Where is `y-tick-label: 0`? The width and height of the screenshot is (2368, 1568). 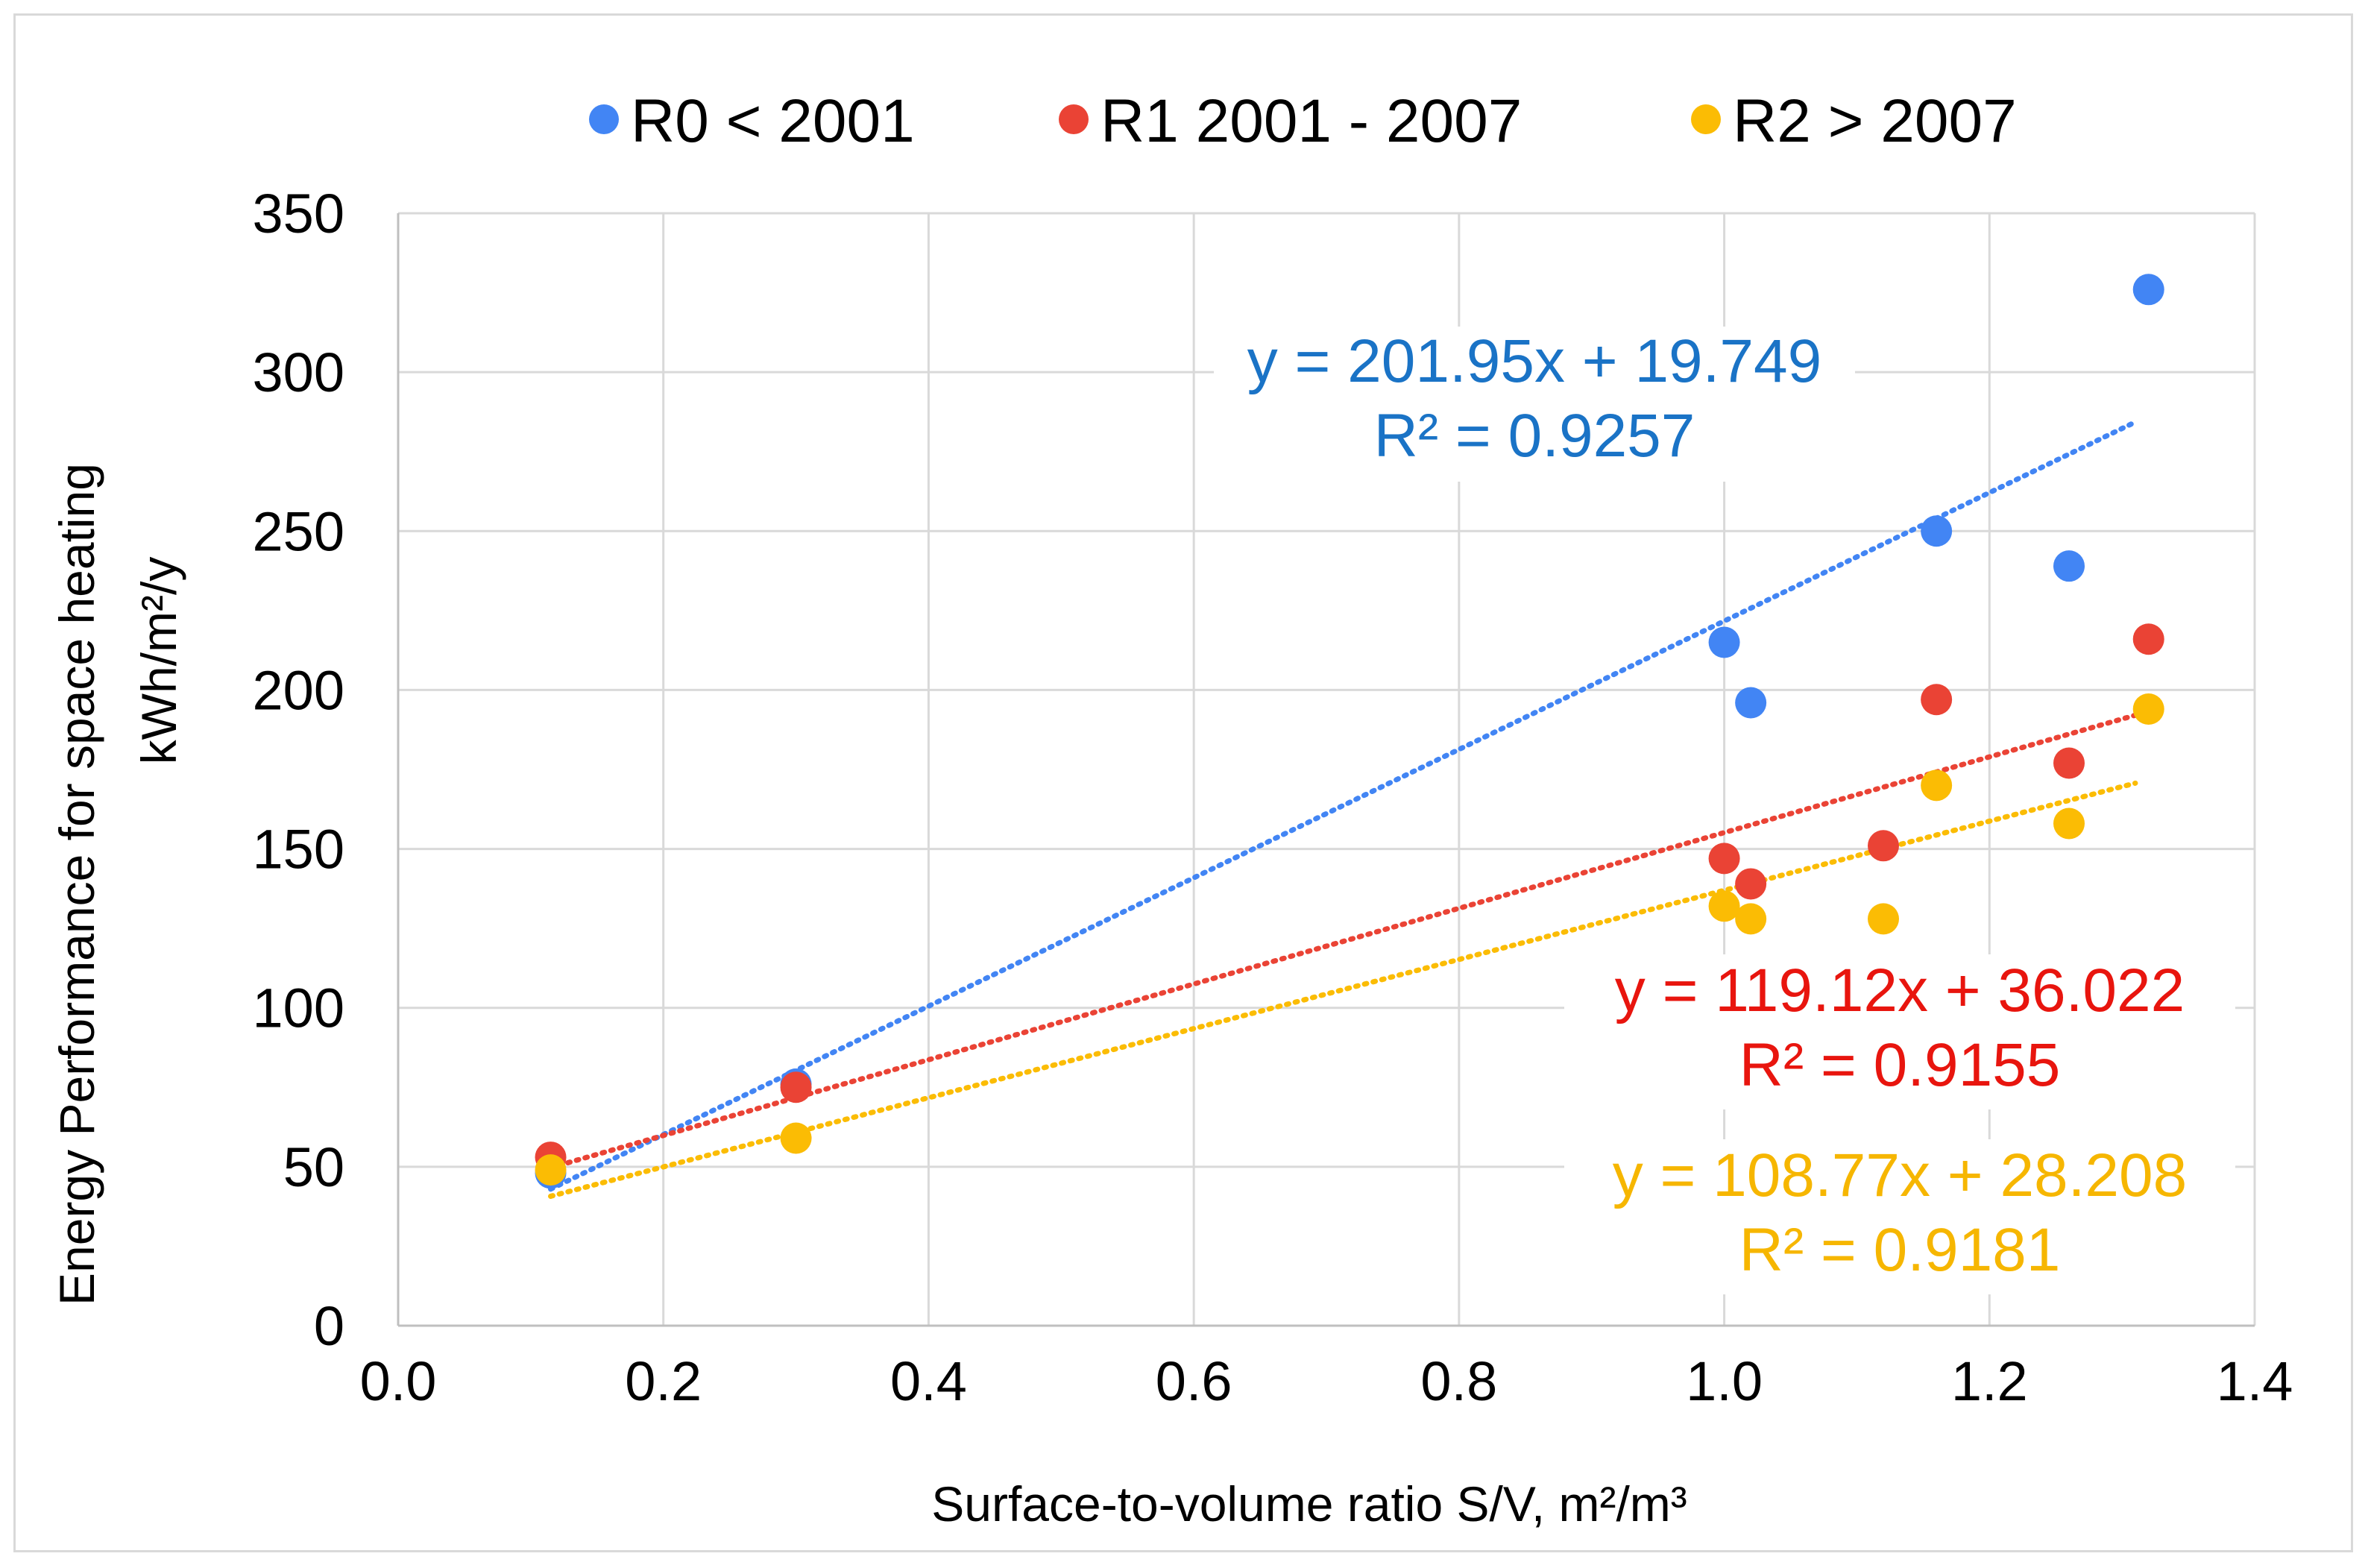
y-tick-label: 0 is located at coordinates (329, 1326).